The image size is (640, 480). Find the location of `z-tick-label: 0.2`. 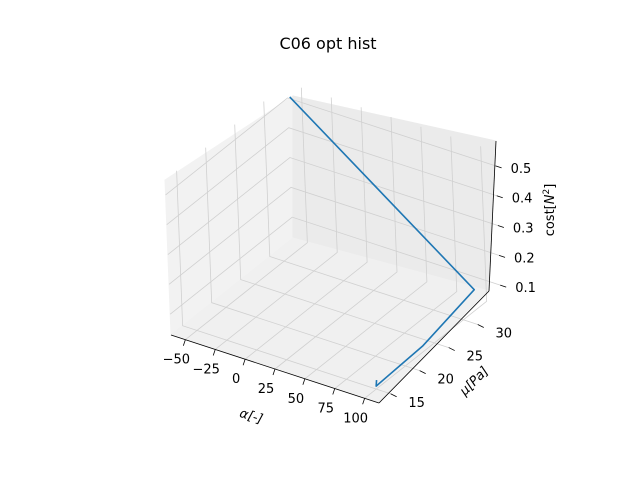

z-tick-label: 0.2 is located at coordinates (524, 258).